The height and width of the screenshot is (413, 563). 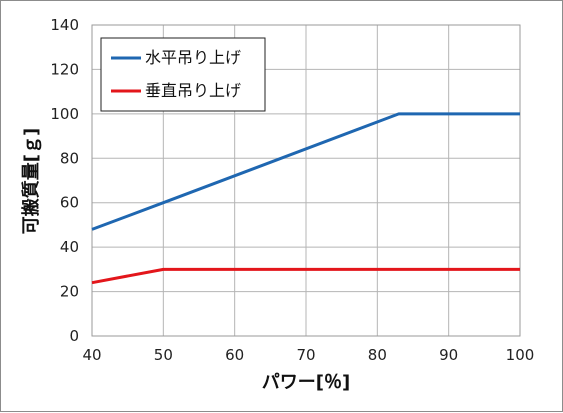 I want to click on legend-box, so click(x=183, y=74).